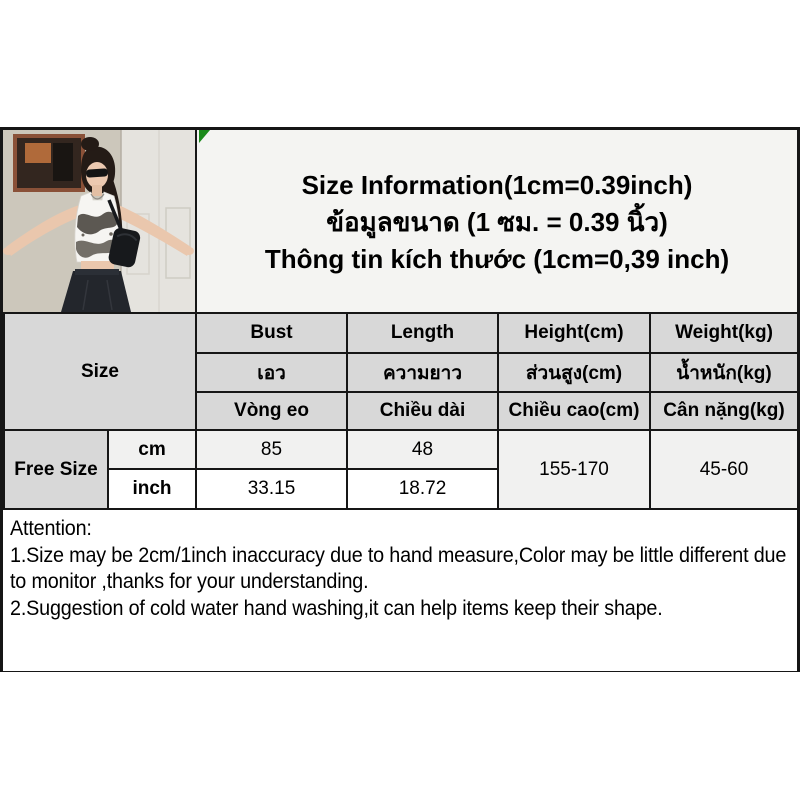 This screenshot has width=800, height=800. I want to click on row-free-size-cm: Free Size cm 85 48 155-170 45-60, so click(401, 469).